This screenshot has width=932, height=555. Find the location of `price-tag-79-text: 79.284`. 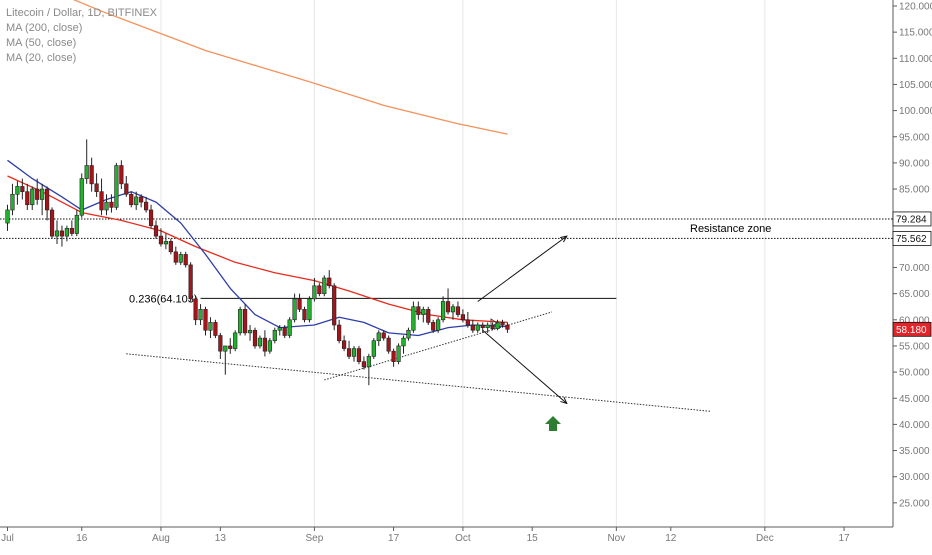

price-tag-79-text: 79.284 is located at coordinates (911, 219).